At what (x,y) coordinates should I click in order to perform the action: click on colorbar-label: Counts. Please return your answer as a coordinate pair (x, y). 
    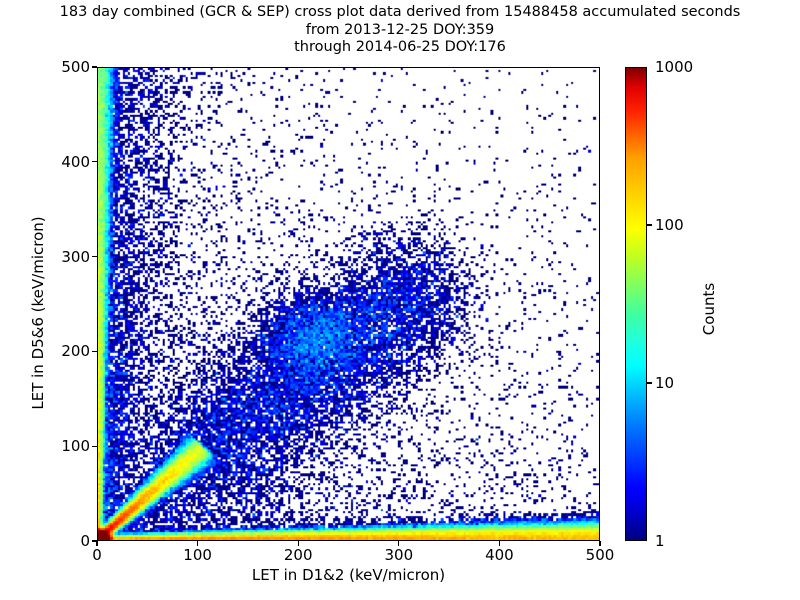
    Looking at the image, I should click on (709, 309).